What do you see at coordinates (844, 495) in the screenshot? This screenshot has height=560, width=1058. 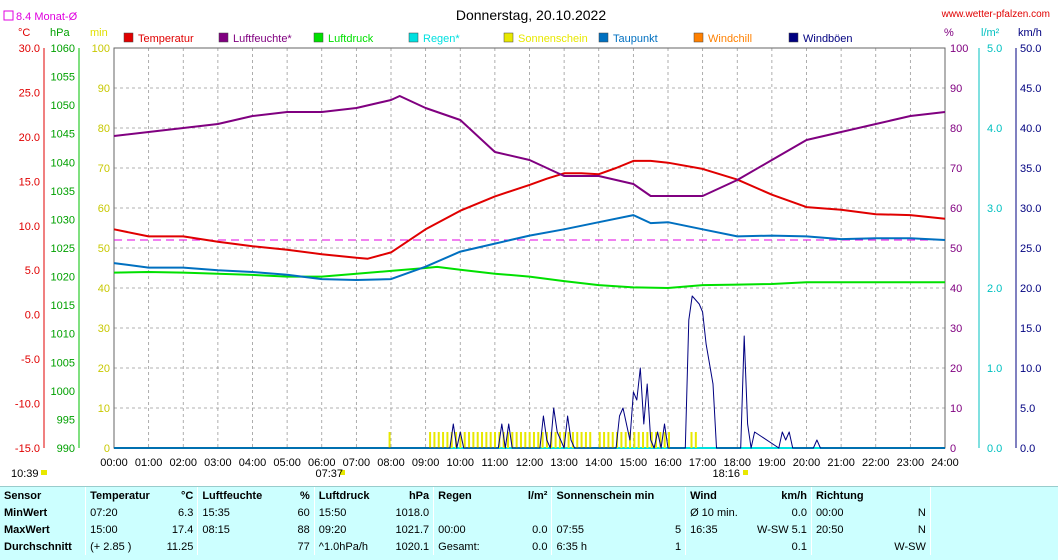 I see `col-dir: Richtung` at bounding box center [844, 495].